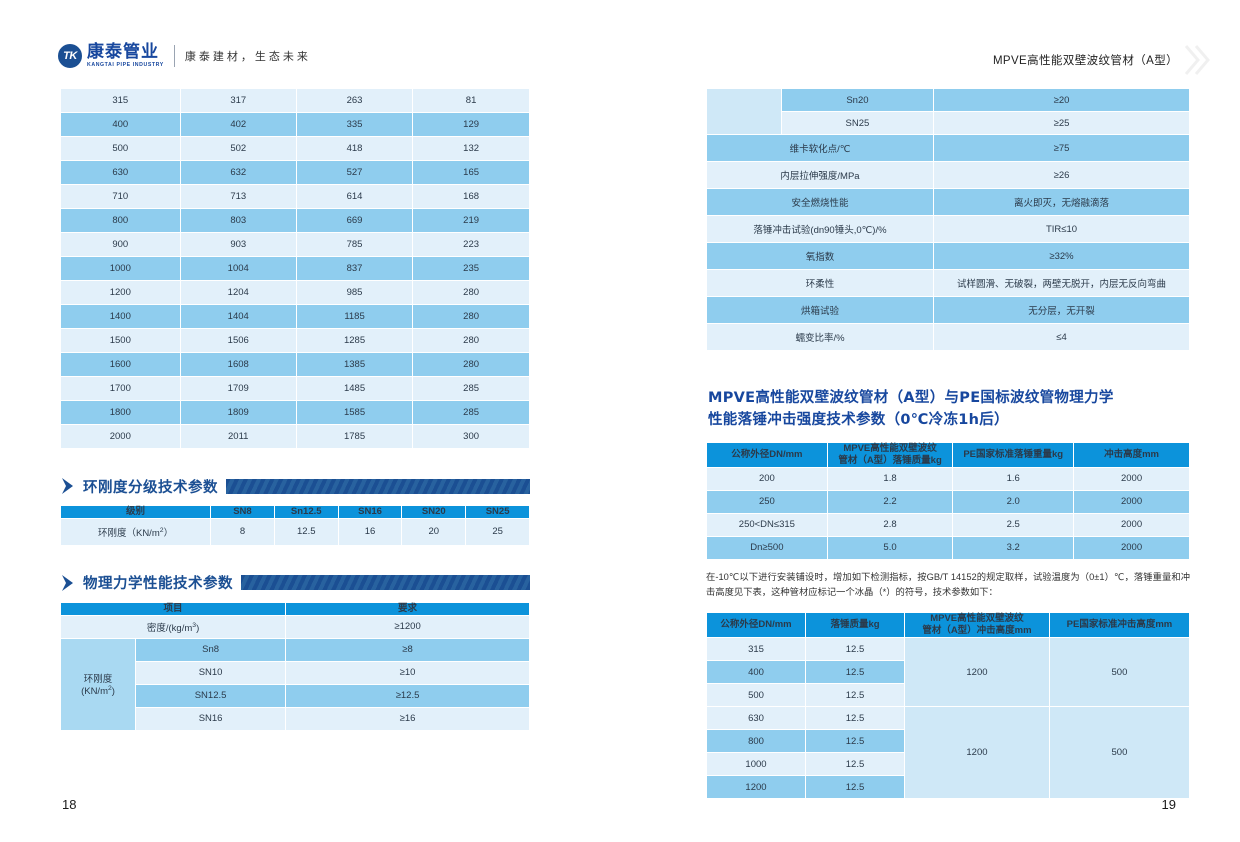 The image size is (1240, 842). I want to click on impact-cell: 1.6, so click(1013, 478).